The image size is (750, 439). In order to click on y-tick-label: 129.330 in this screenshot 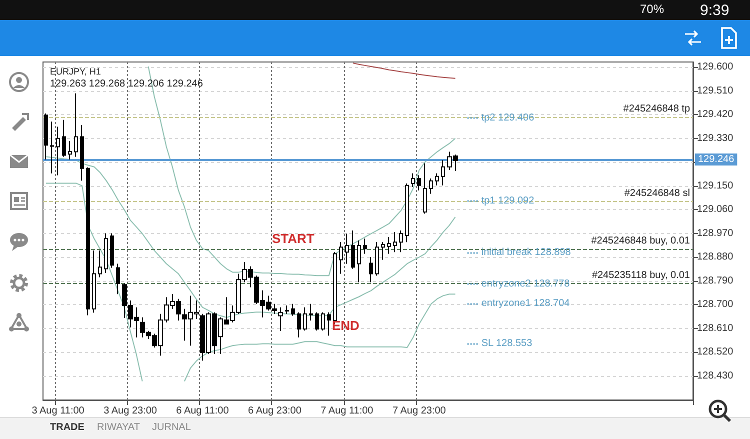, I will do `click(715, 138)`.